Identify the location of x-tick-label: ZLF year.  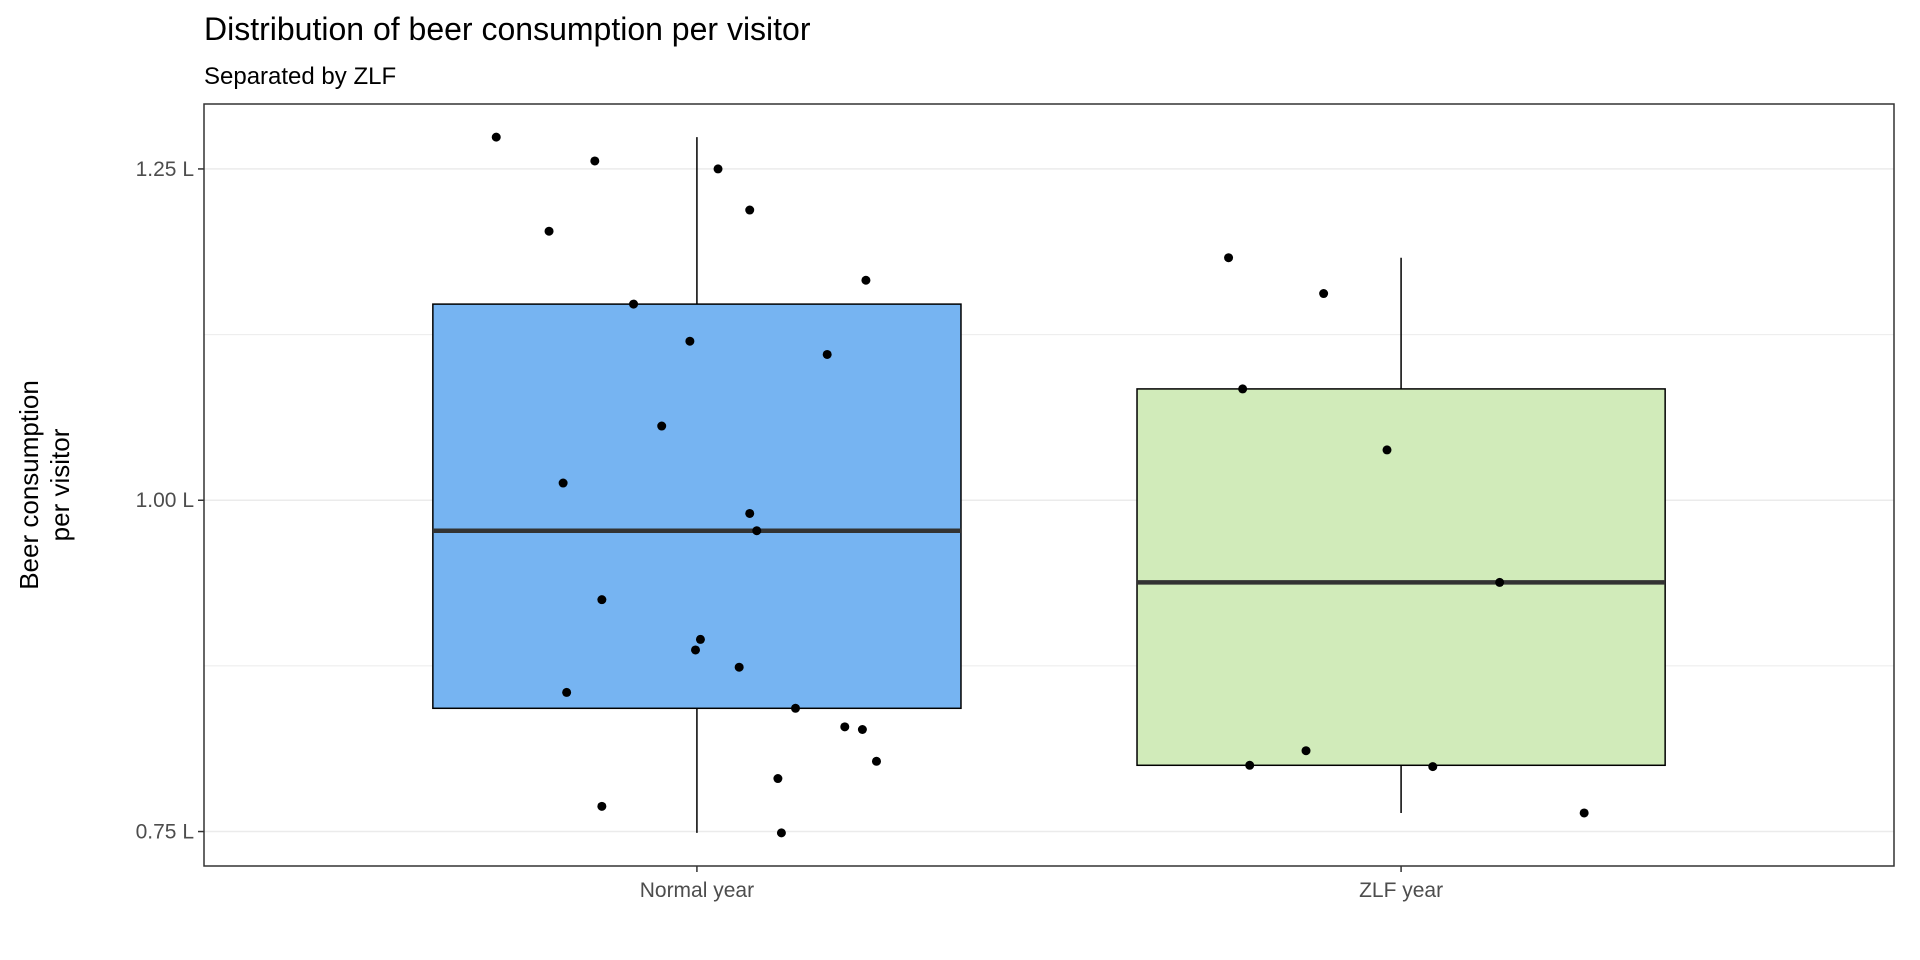
(1401, 890).